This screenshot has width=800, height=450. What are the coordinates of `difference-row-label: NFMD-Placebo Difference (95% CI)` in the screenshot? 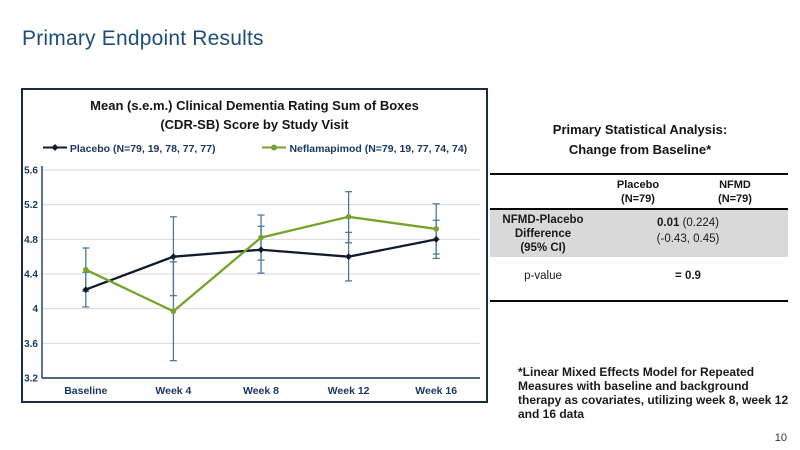 It's located at (543, 234).